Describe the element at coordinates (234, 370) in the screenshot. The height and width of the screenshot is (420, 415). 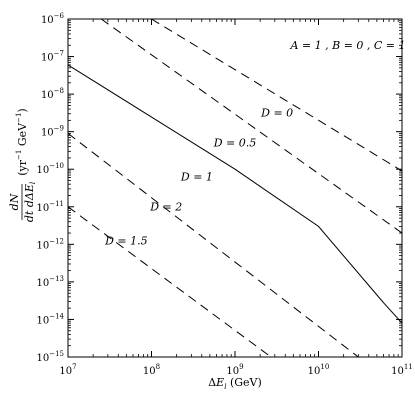
I see `x-tick-label: 10⁹` at that location.